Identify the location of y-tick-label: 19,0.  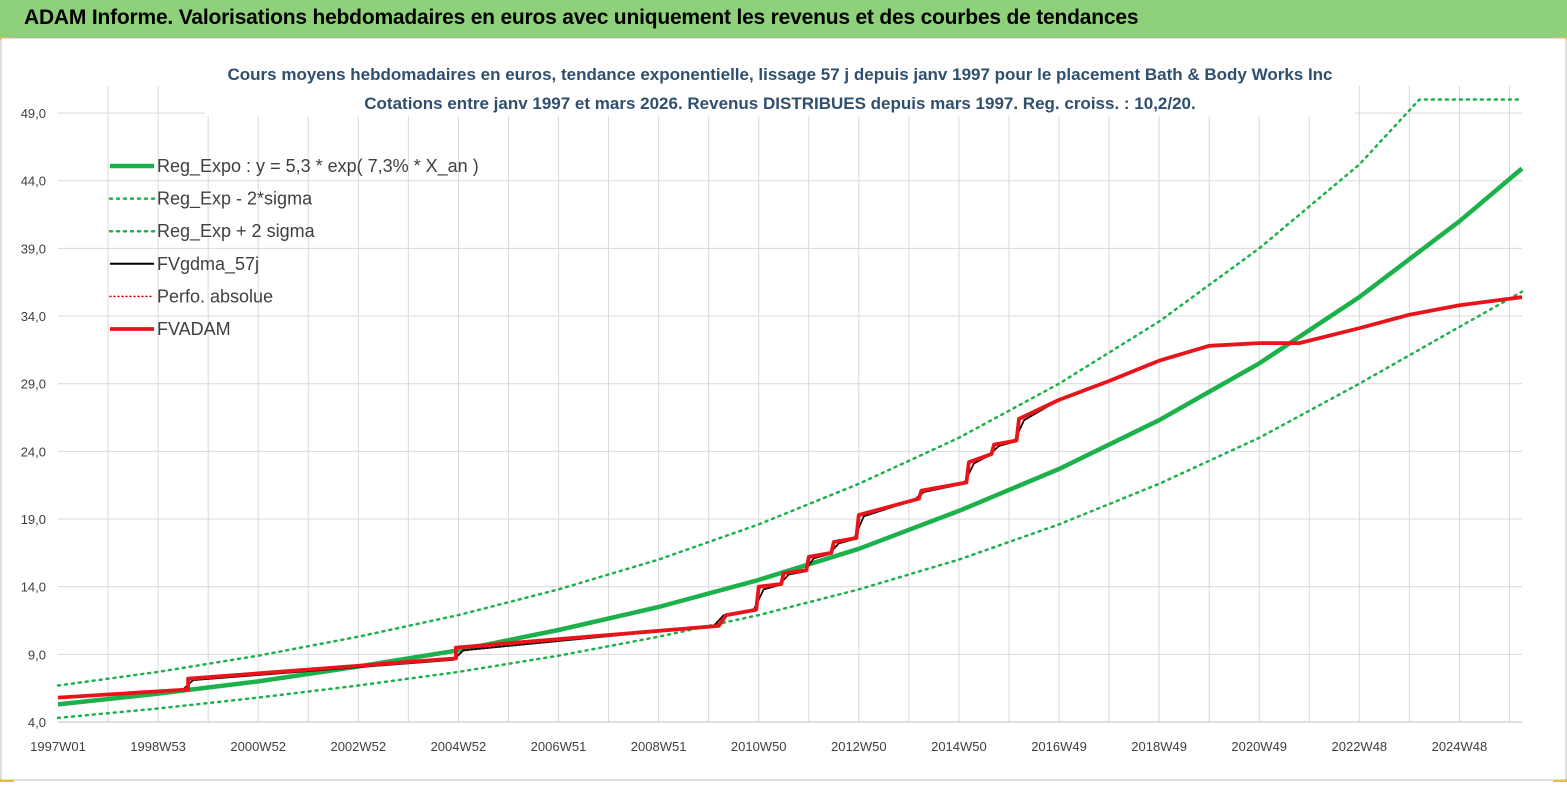
(33, 519).